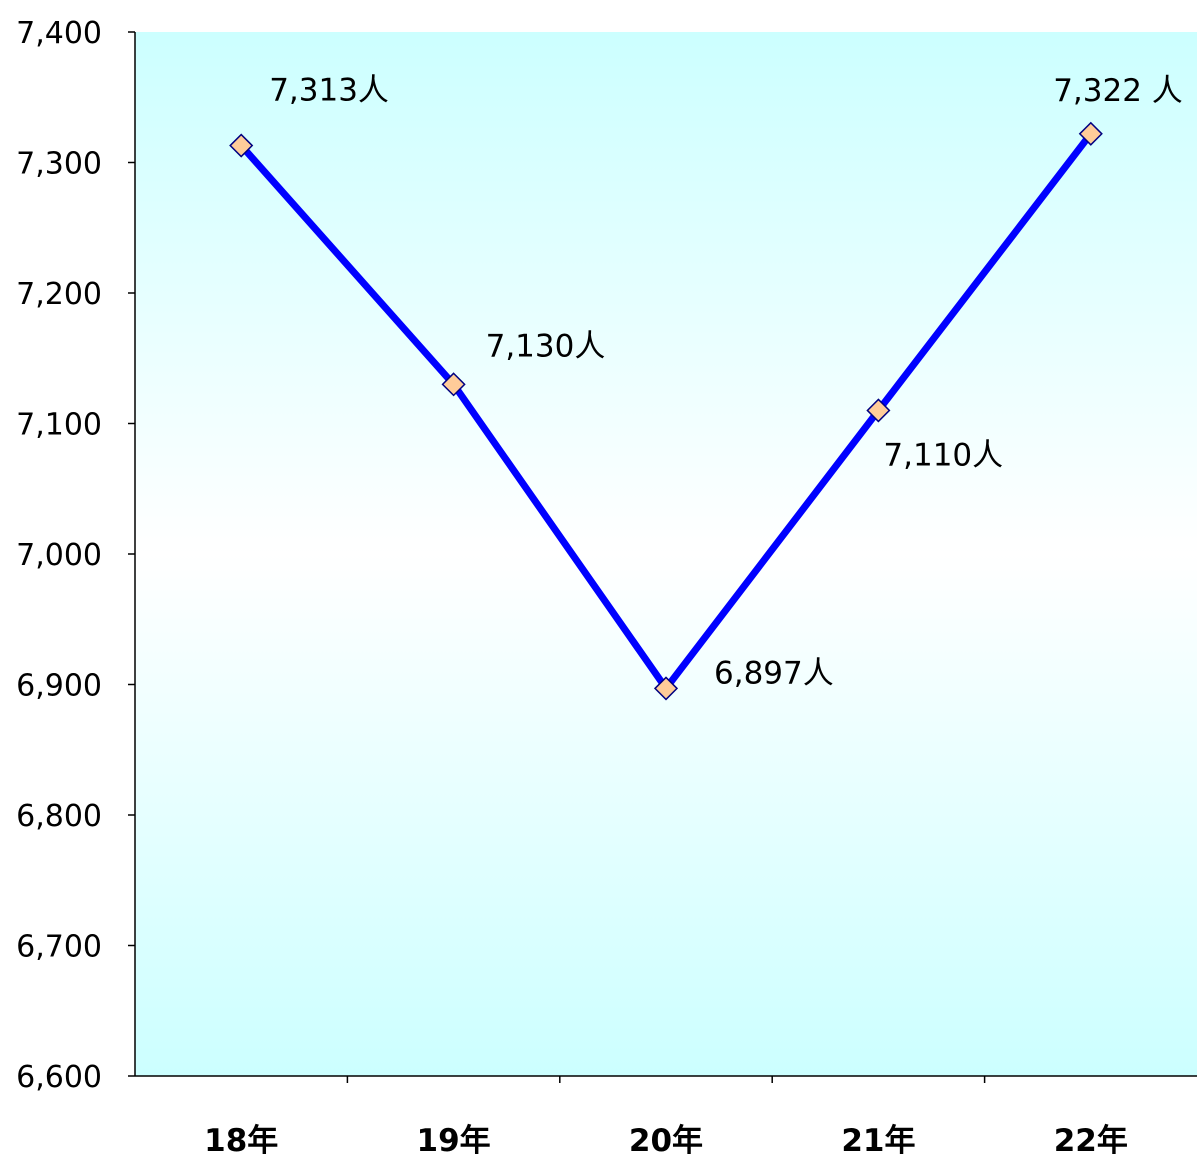 The image size is (1197, 1155). I want to click on x-tick-label: 22年, so click(1091, 1139).